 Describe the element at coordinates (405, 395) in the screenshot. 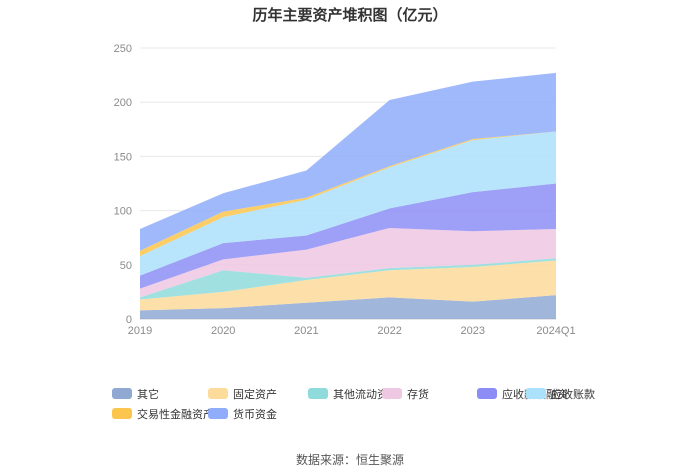

I see `legend-item: 存货` at that location.